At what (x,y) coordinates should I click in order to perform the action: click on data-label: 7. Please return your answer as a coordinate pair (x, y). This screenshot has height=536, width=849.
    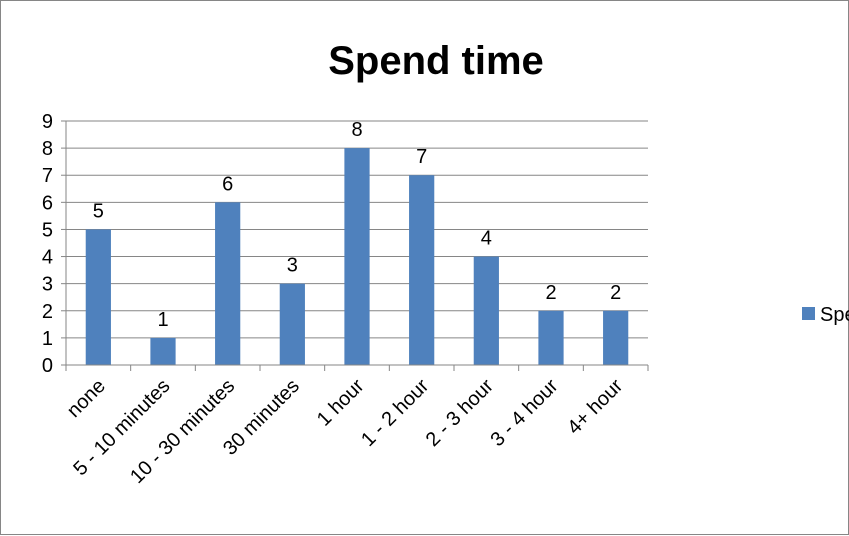
    Looking at the image, I should click on (421, 157).